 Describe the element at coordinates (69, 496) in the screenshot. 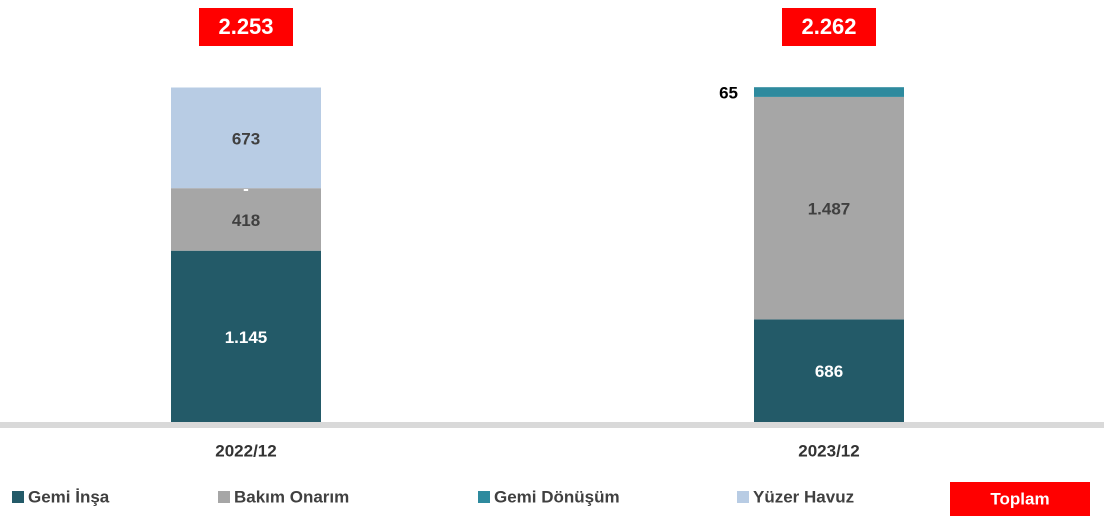

I see `legend-label: Gemi İnşa` at that location.